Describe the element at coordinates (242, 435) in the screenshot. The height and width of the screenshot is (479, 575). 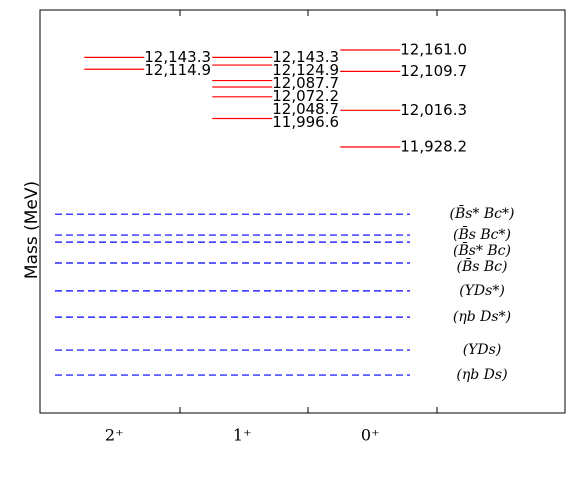
I see `x-tick-label: 1⁺` at that location.